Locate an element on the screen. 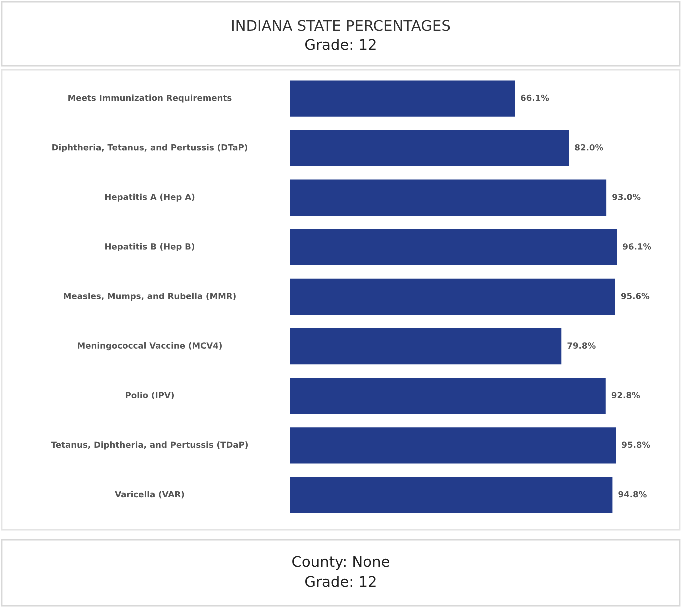  data-label: 92.8% is located at coordinates (626, 395).